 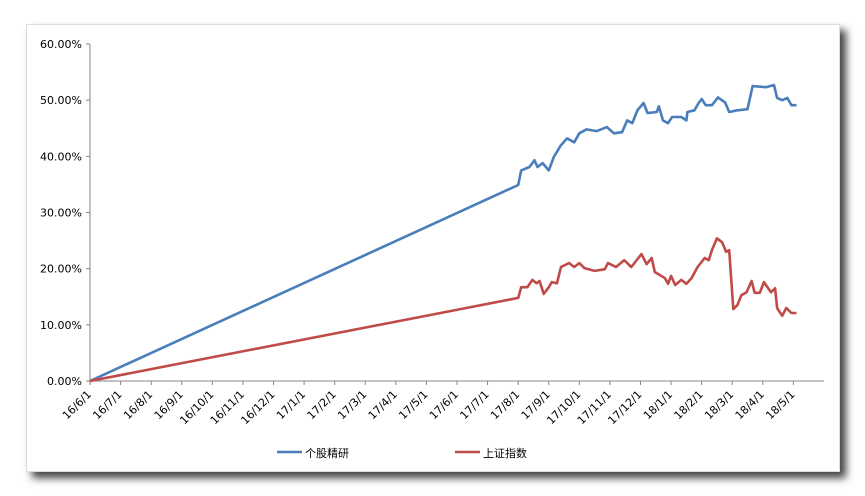 What do you see at coordinates (61, 325) in the screenshot?
I see `y-tick-label: 10.00%` at bounding box center [61, 325].